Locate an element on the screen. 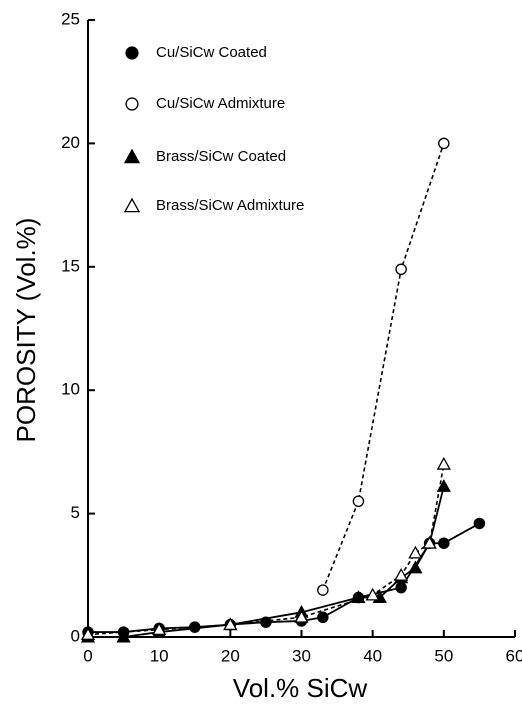 This screenshot has height=714, width=522. y-tick-label: 20 is located at coordinates (70, 142).